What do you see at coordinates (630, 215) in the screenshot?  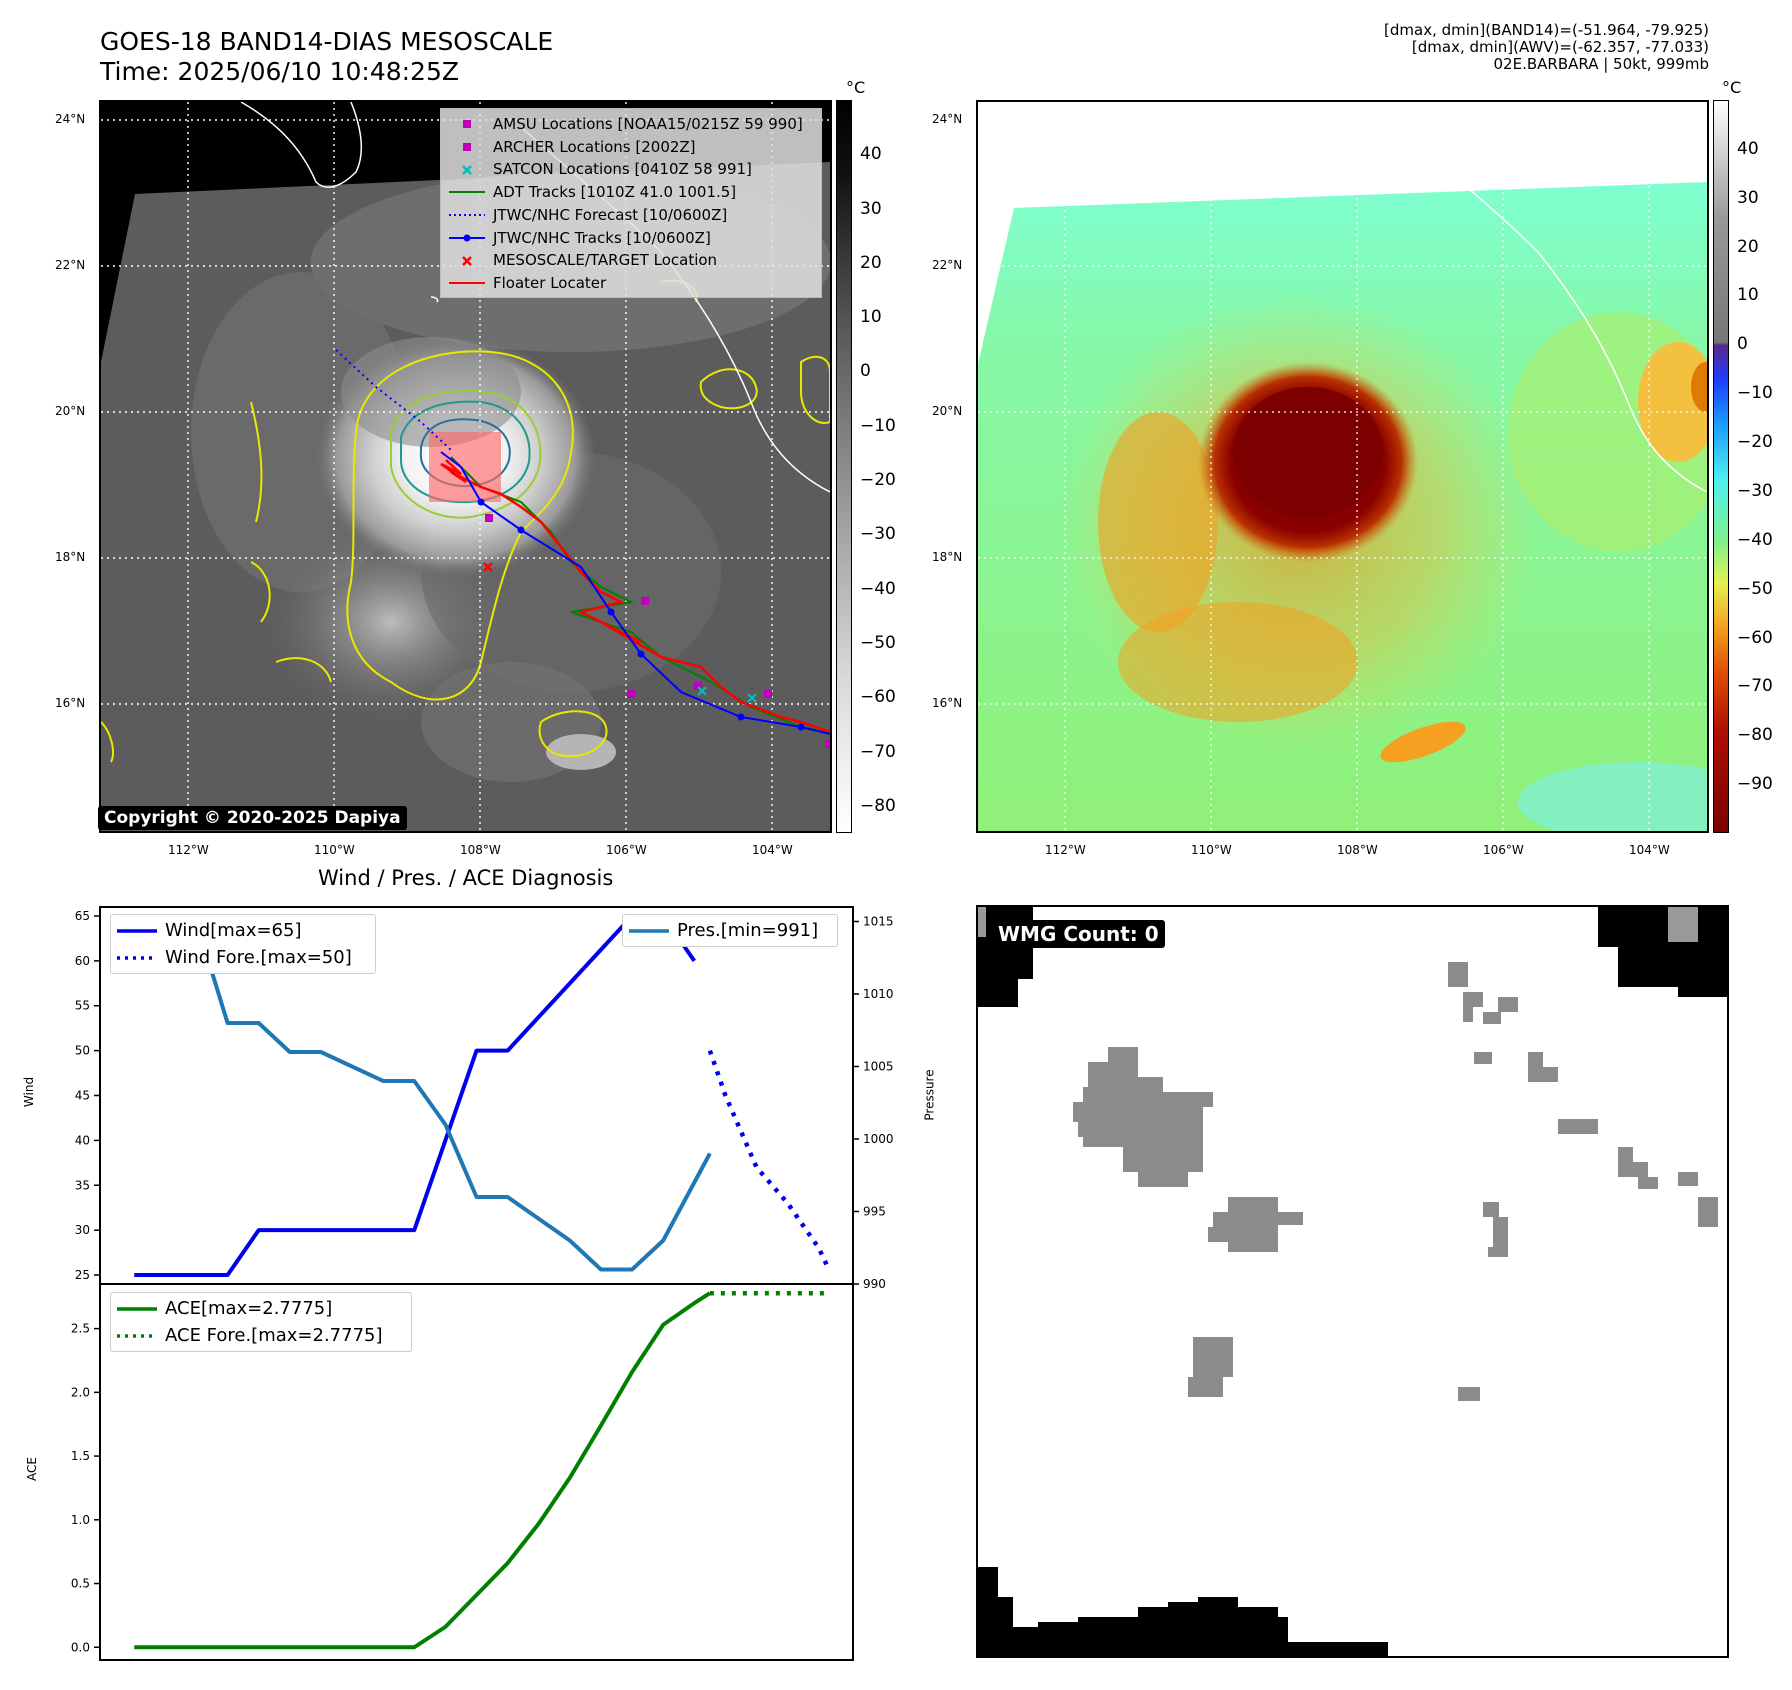 I see `legend-item: JTWC/NHC Forecast [10/0600Z]` at bounding box center [630, 215].